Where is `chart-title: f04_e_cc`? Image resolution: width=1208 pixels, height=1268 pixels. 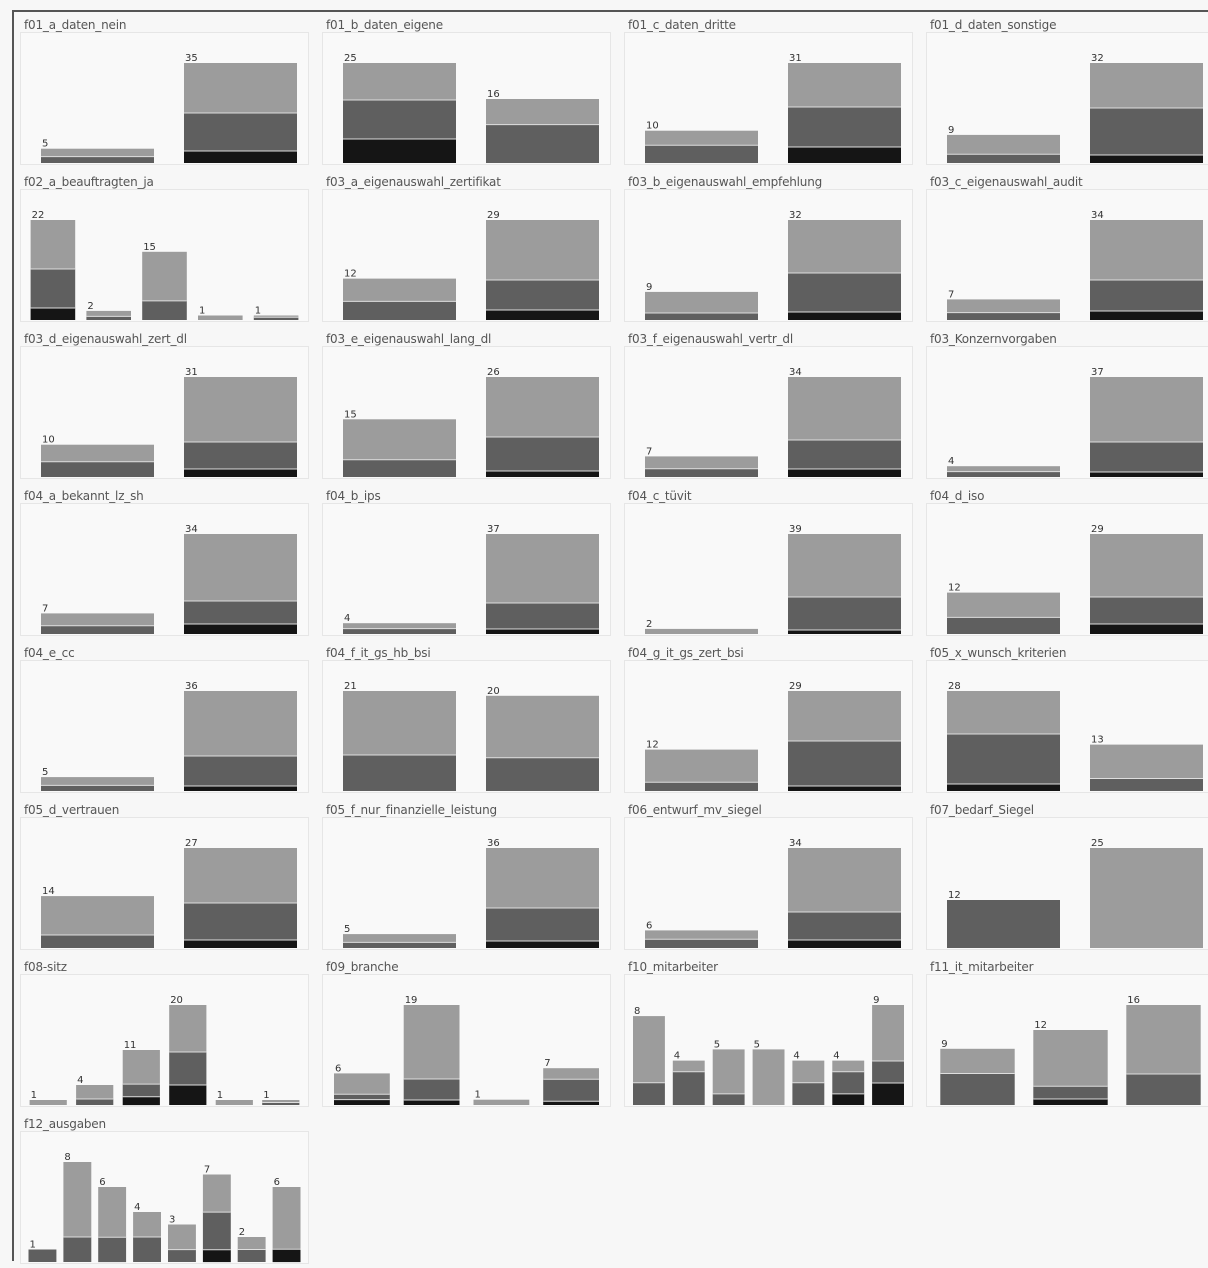
chart-title: f04_e_cc is located at coordinates (49, 653).